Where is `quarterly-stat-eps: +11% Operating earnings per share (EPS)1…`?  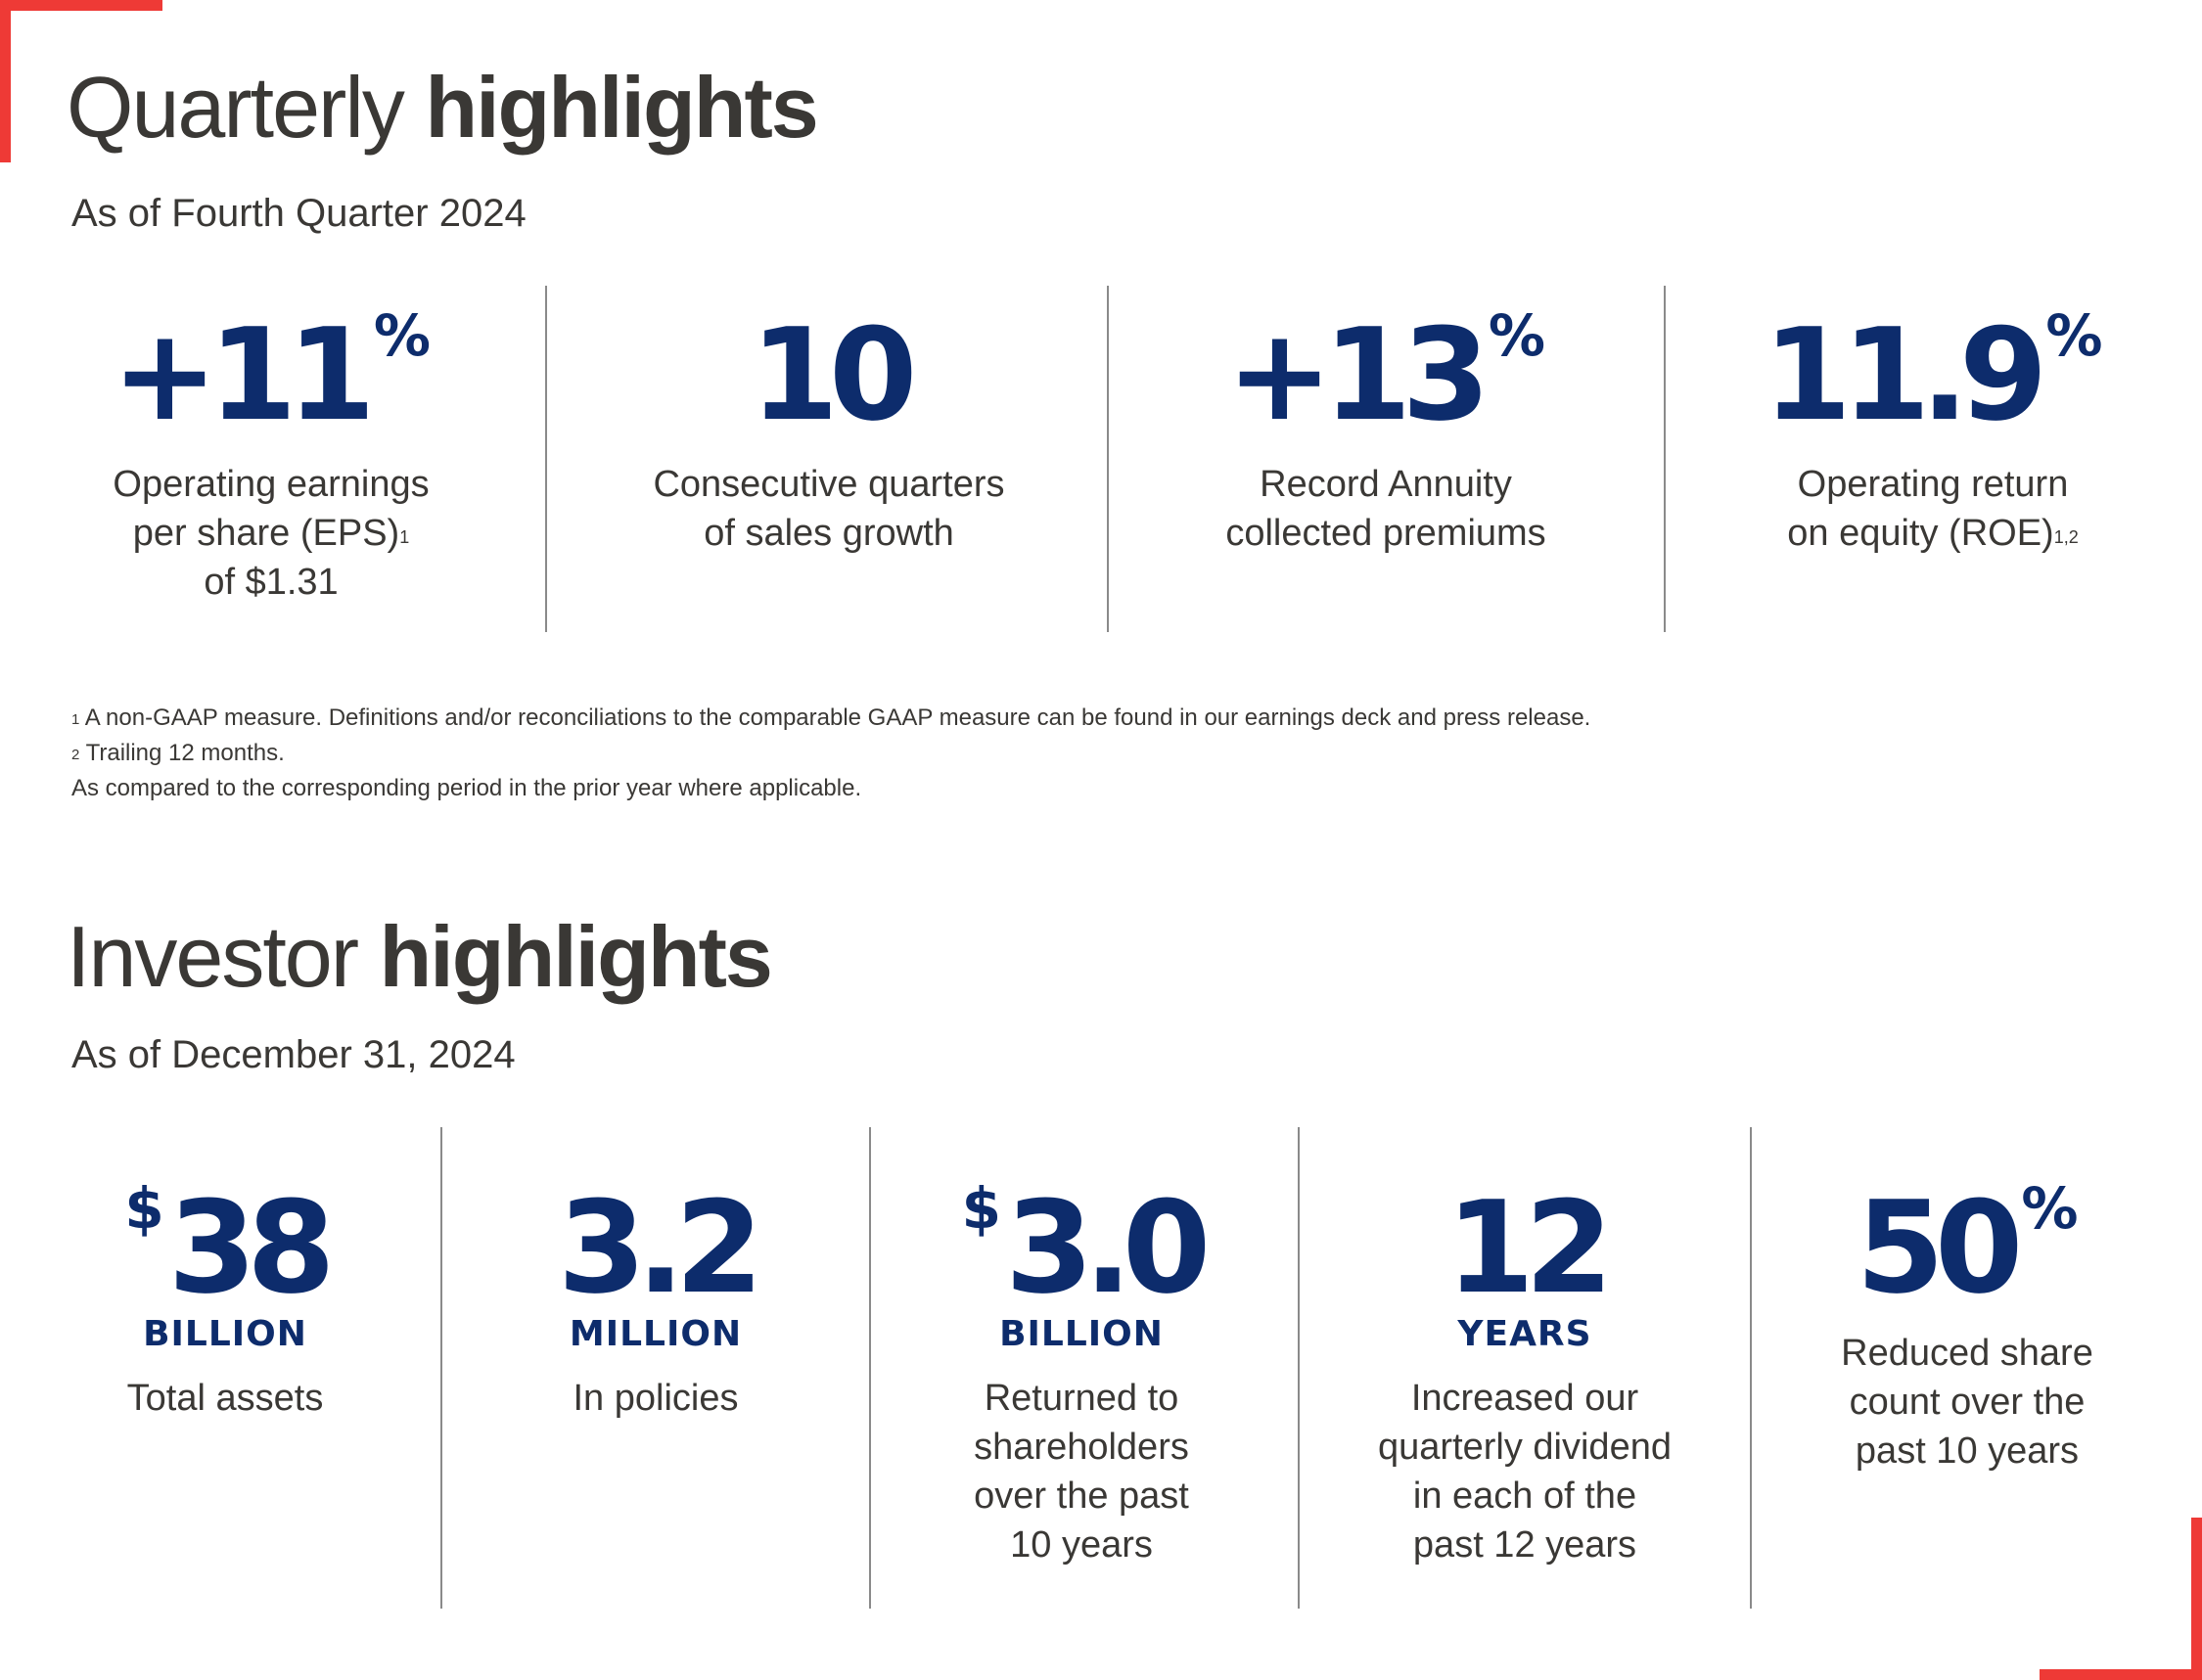
quarterly-stat-eps: +11% Operating earnings per share (EPS)1… is located at coordinates (271, 453).